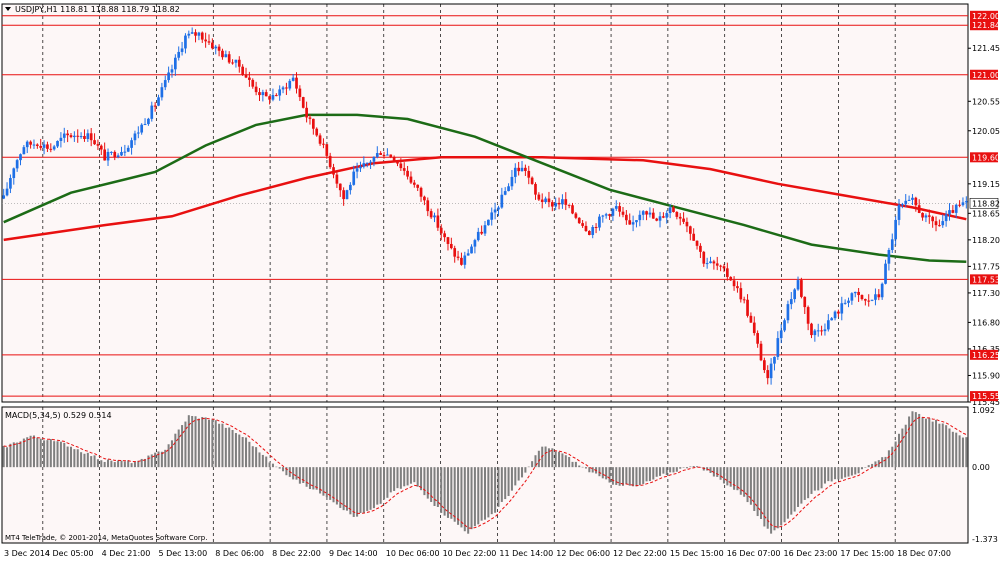 This screenshot has width=1000, height=565. What do you see at coordinates (981, 467) in the screenshot?
I see `macd-tick-label: 0.00` at bounding box center [981, 467].